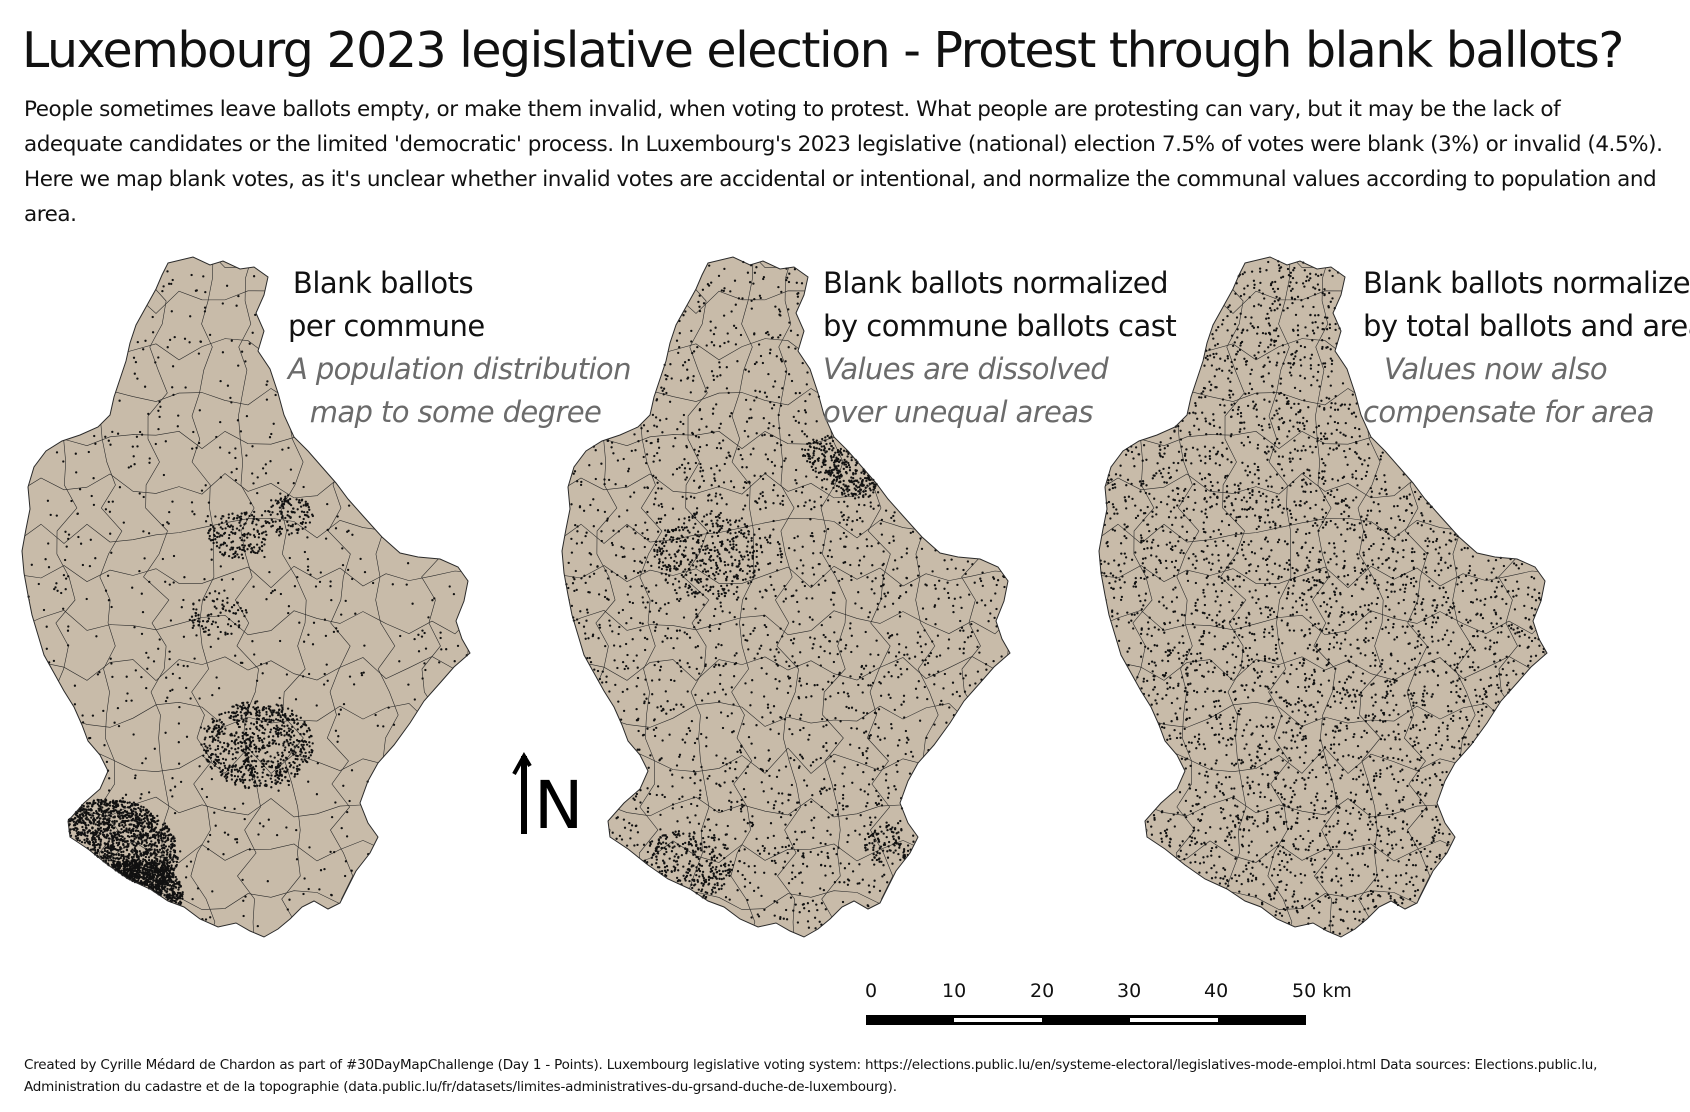 The height and width of the screenshot is (1112, 1690). What do you see at coordinates (459, 369) in the screenshot?
I see `panel-1-subtitle-line1: A population distribution` at bounding box center [459, 369].